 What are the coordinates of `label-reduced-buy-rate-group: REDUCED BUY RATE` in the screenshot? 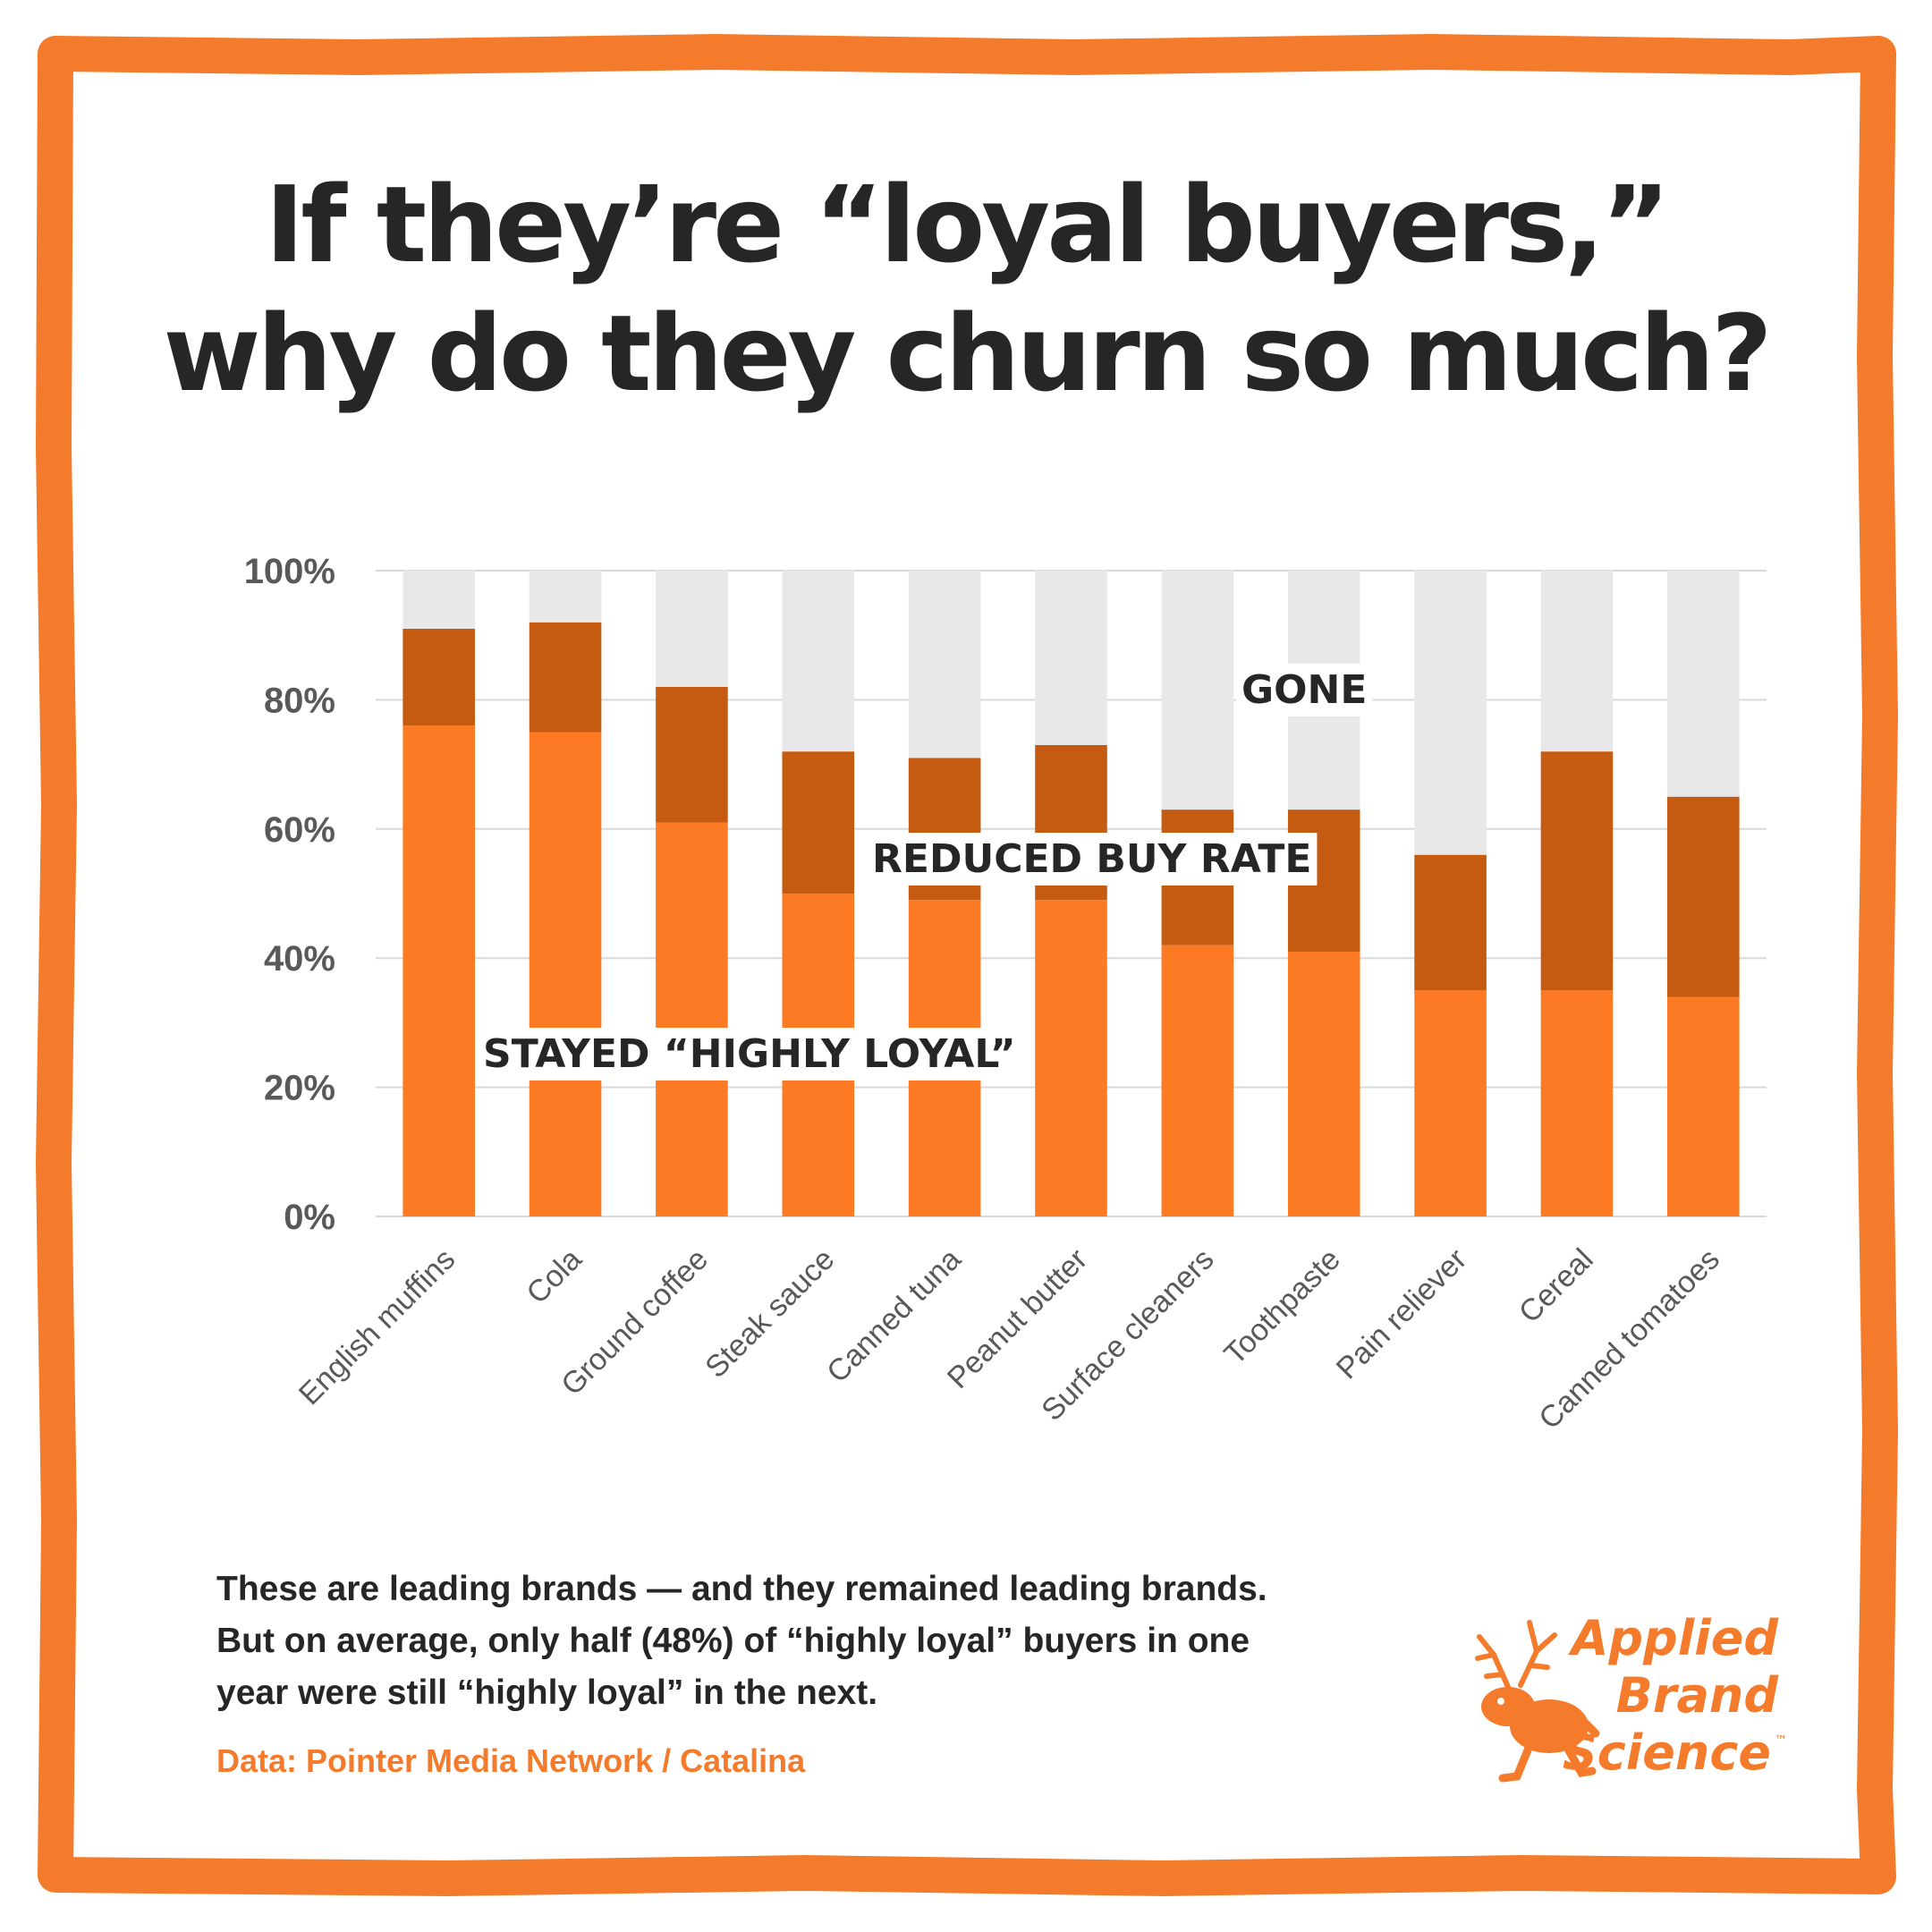 It's located at (1092, 859).